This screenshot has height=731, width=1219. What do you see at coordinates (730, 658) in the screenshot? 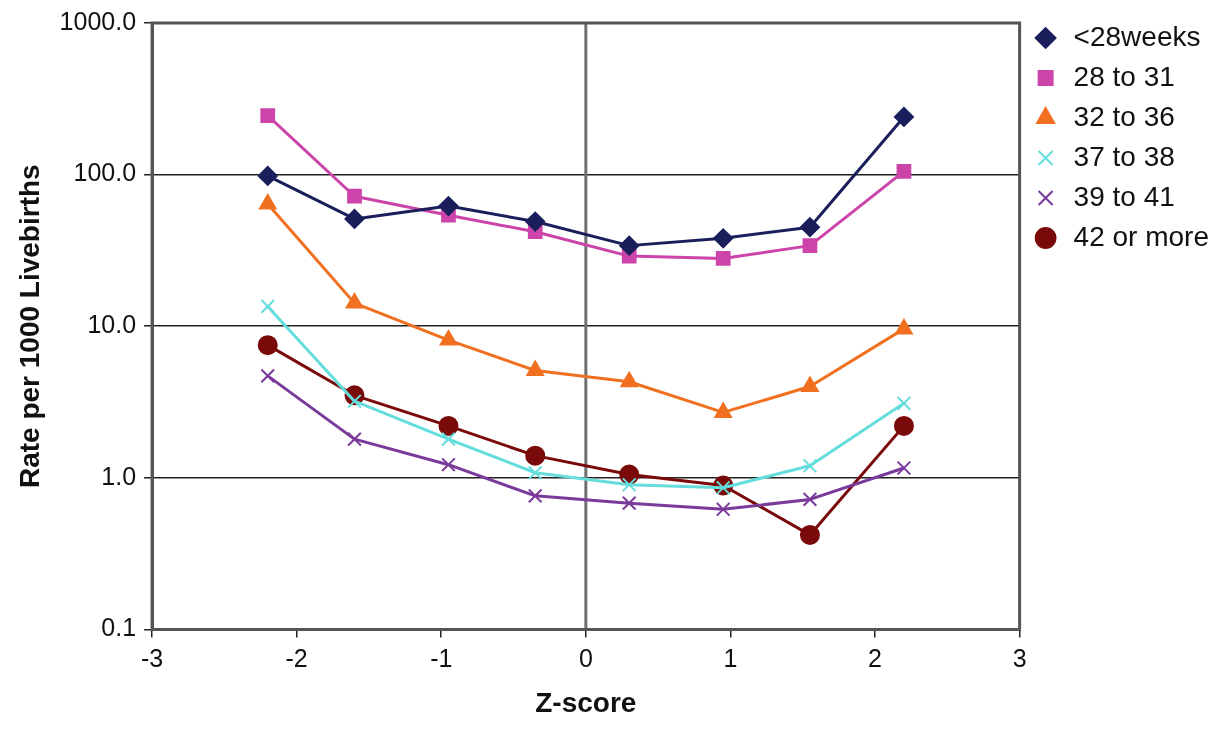
I see `x-tick-label: 1` at bounding box center [730, 658].